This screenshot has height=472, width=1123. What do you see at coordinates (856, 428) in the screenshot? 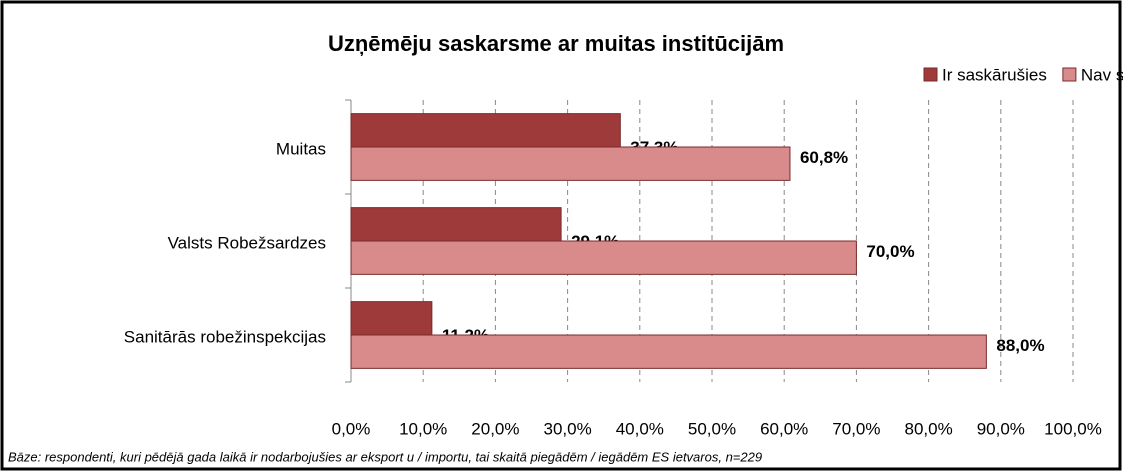
I see `x-tick-label: 70,0%` at bounding box center [856, 428].